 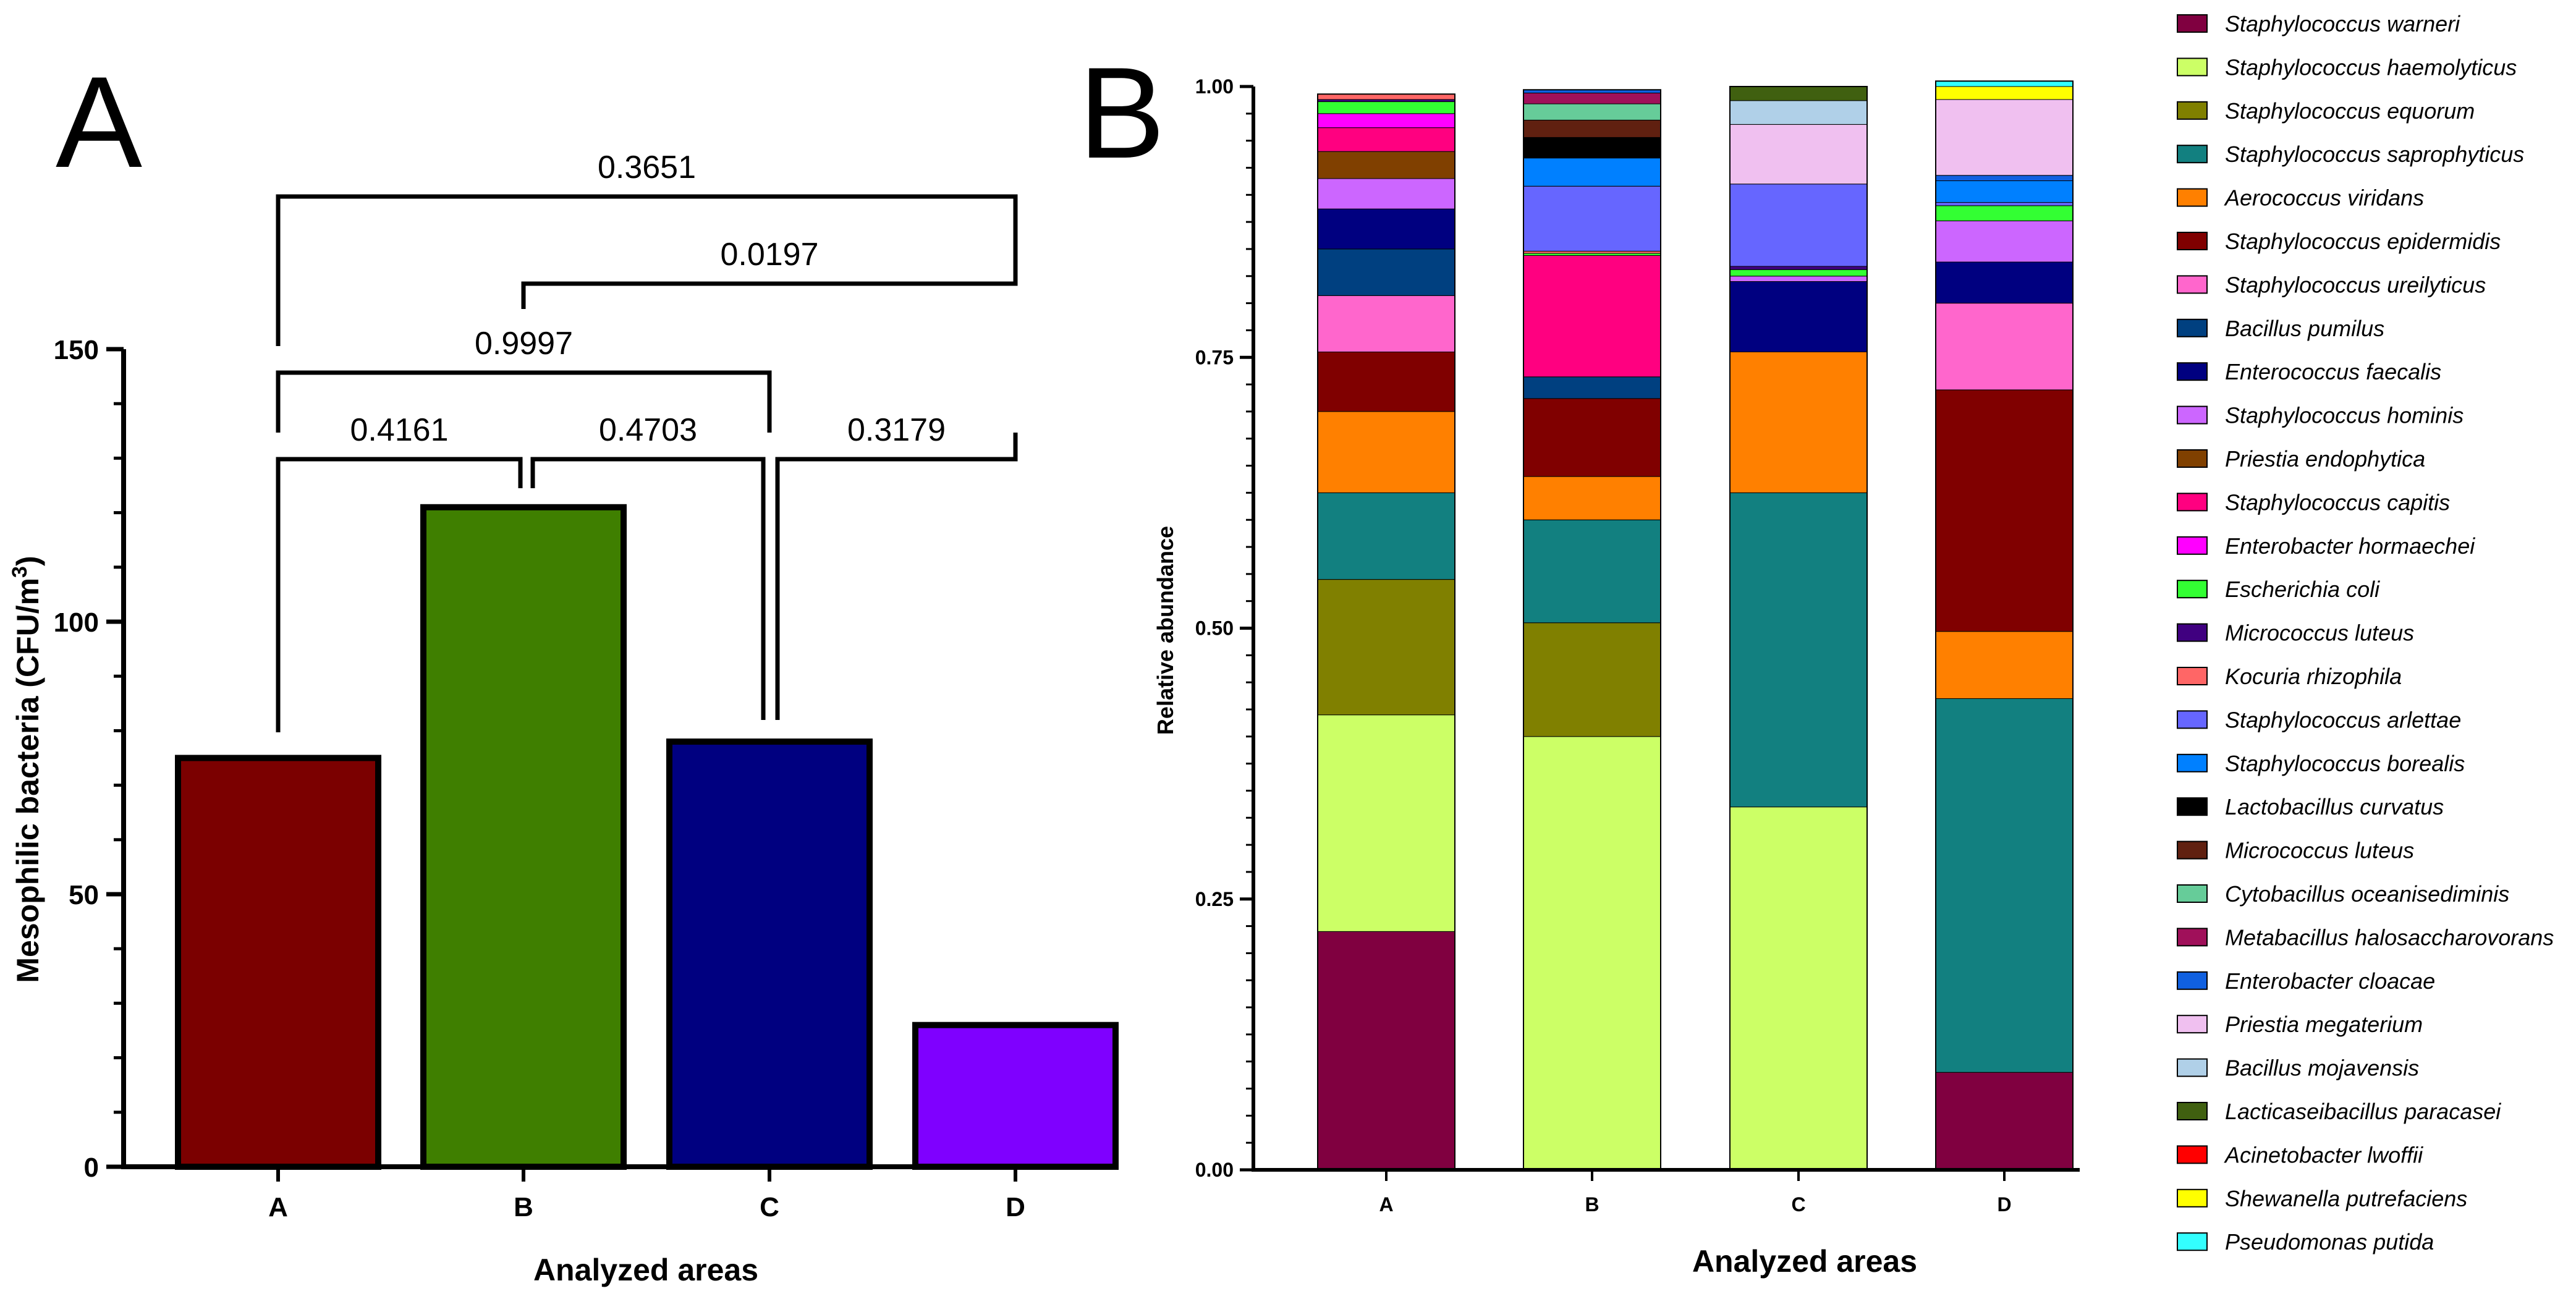 I want to click on legend-label: Staphylococcus borealis, so click(x=2345, y=763).